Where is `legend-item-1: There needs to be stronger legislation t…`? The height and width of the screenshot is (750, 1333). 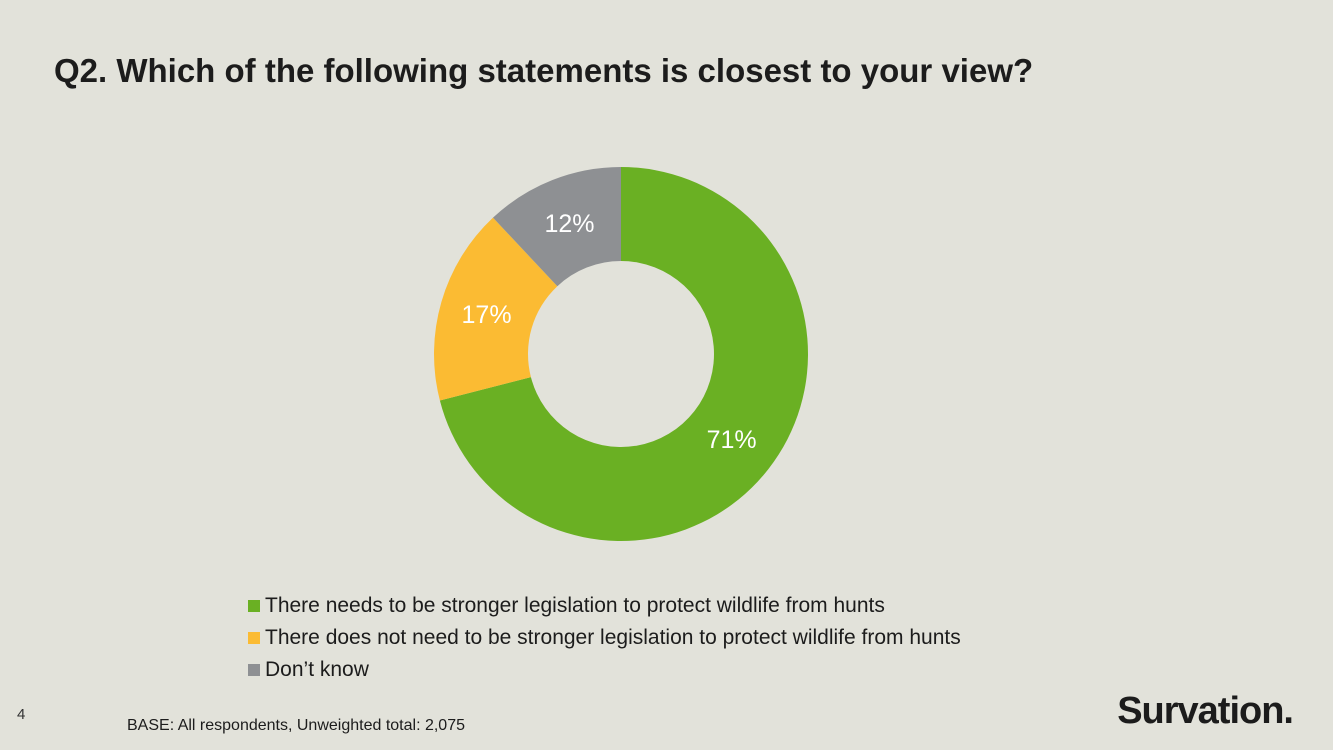
legend-item-1: There needs to be stronger legislation t… is located at coordinates (604, 606).